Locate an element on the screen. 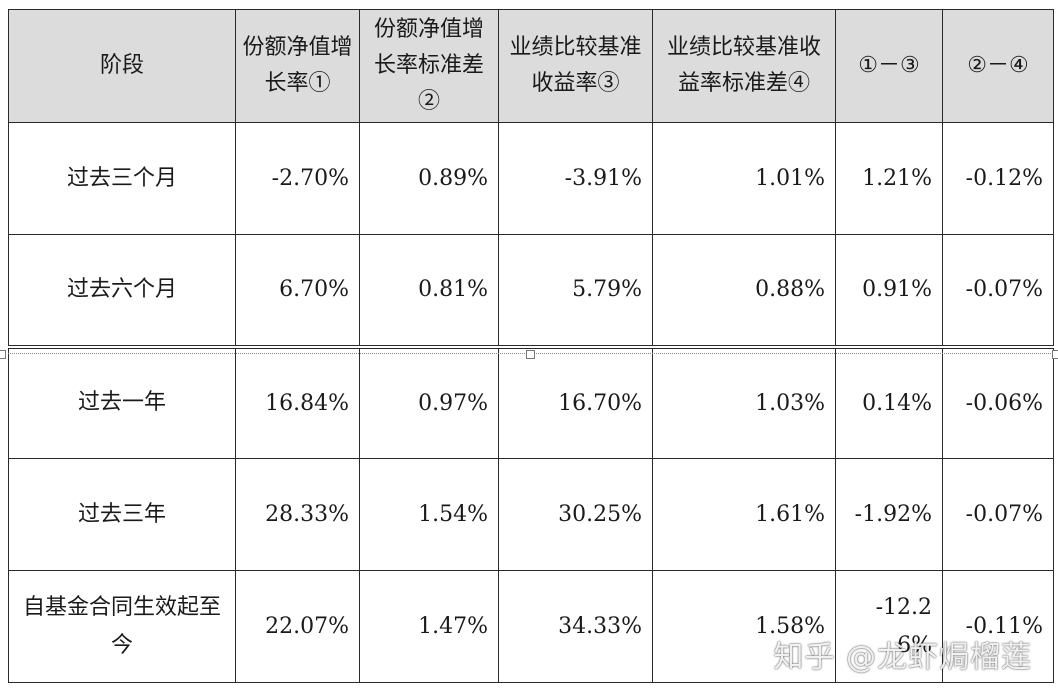 The height and width of the screenshot is (692, 1058). header-benchmark-return: 业绩比较基准收益率③ is located at coordinates (575, 66).